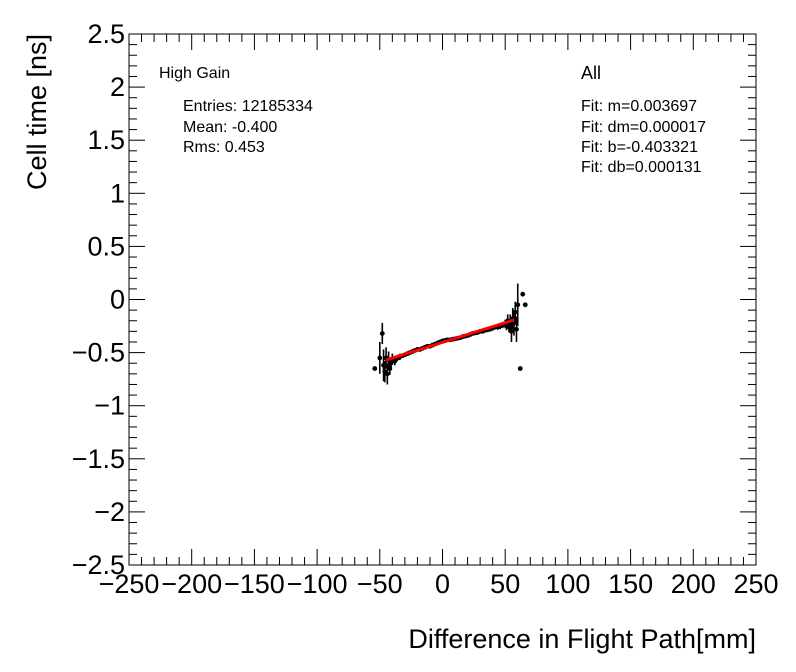 The image size is (796, 672). What do you see at coordinates (191, 584) in the screenshot?
I see `x-tick-label: −200` at bounding box center [191, 584].